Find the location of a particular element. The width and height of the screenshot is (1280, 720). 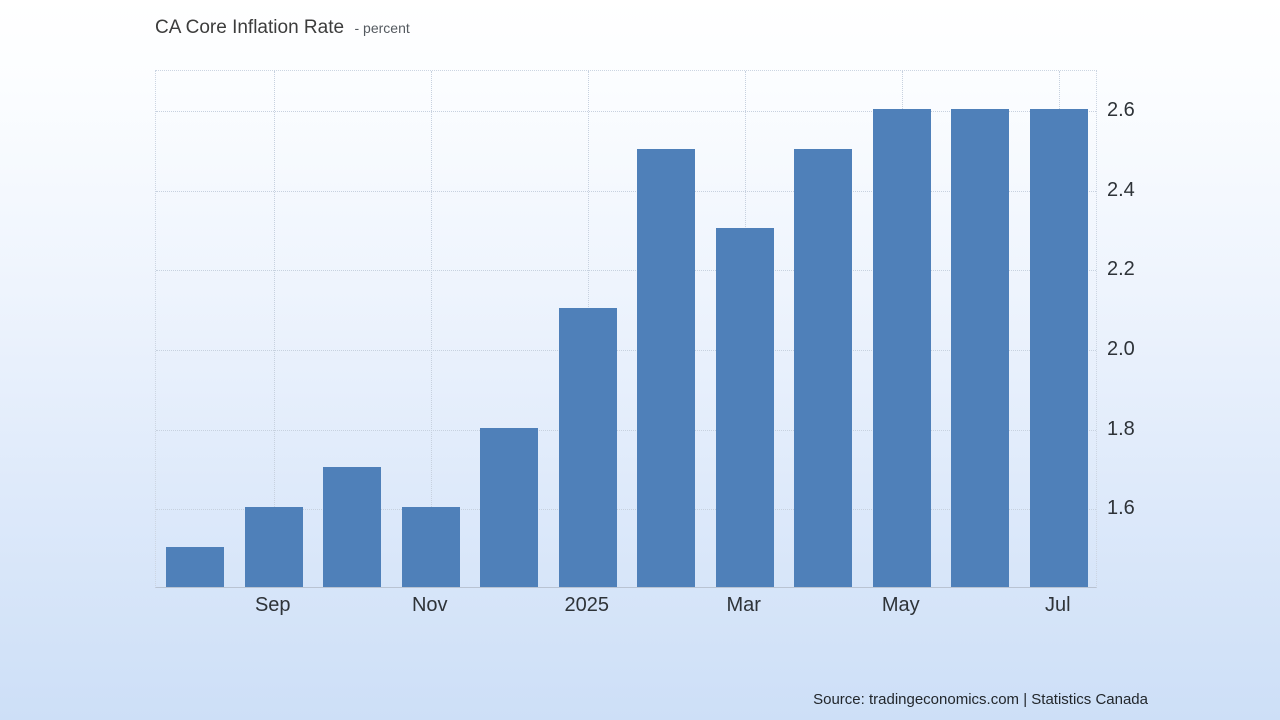

chart-header: CA Core Inflation Rate - percent is located at coordinates (282, 28).